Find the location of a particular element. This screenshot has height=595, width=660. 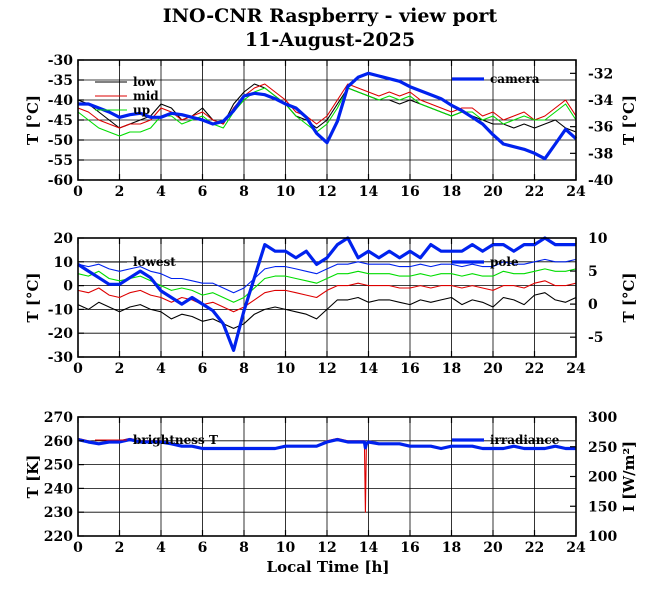

y-axis-label: T [K] is located at coordinates (33, 477).